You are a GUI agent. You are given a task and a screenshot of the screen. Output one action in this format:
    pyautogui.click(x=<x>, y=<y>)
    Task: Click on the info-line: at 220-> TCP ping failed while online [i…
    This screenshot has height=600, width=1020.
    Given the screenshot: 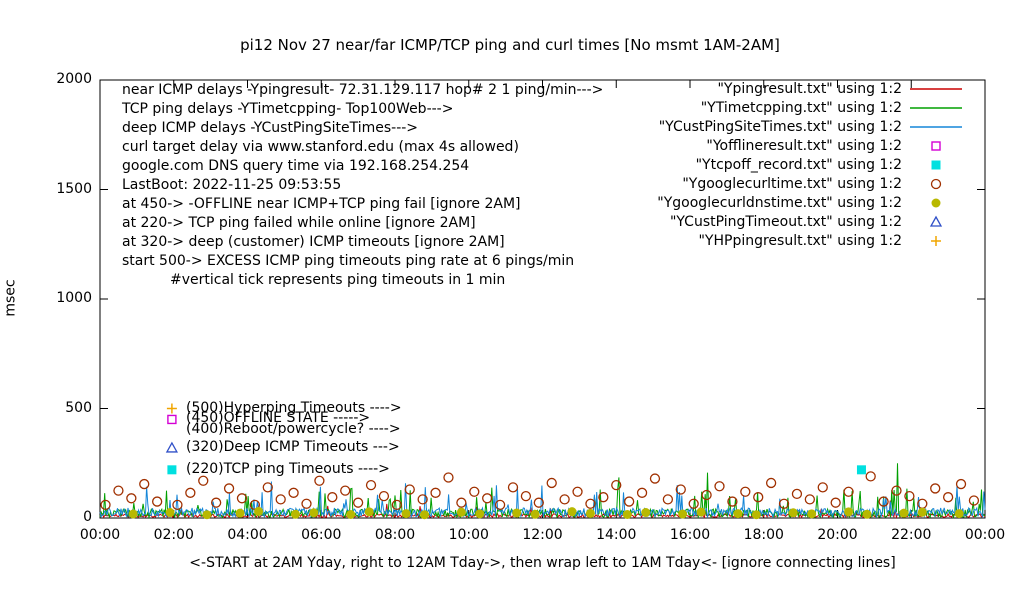 What is the action you would take?
    pyautogui.click(x=299, y=223)
    